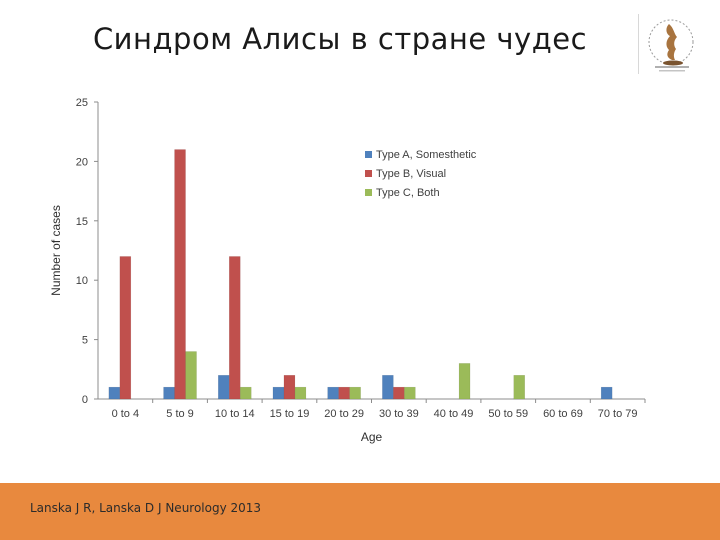  What do you see at coordinates (563, 414) in the screenshot?
I see `x-tick-label: 60 to 69` at bounding box center [563, 414].